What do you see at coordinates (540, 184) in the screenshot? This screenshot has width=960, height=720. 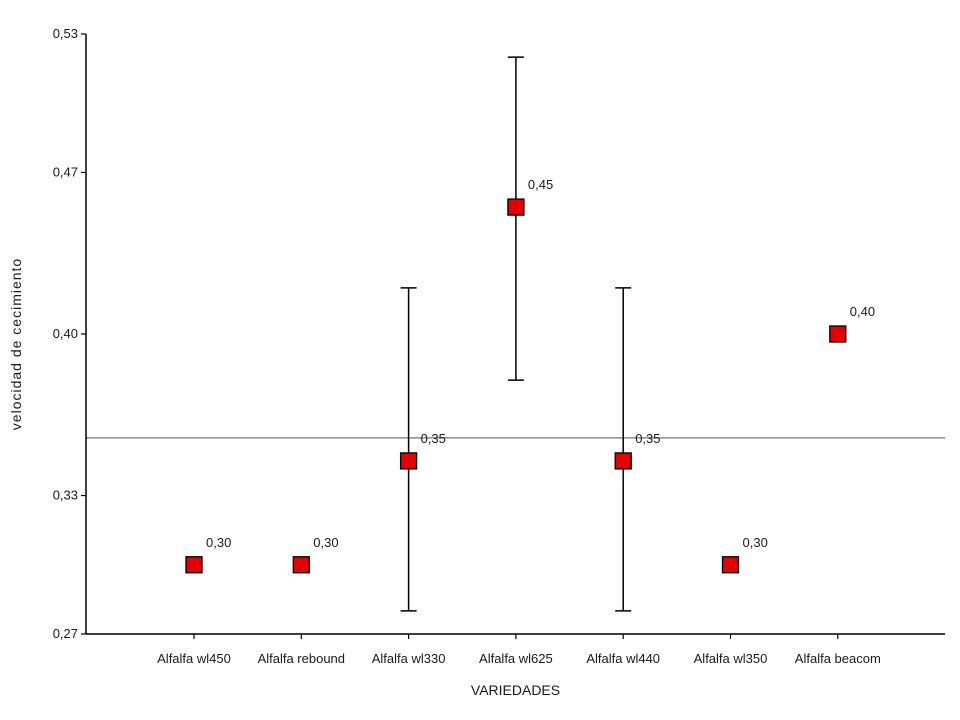 I see `data-point-label: 0,45` at bounding box center [540, 184].